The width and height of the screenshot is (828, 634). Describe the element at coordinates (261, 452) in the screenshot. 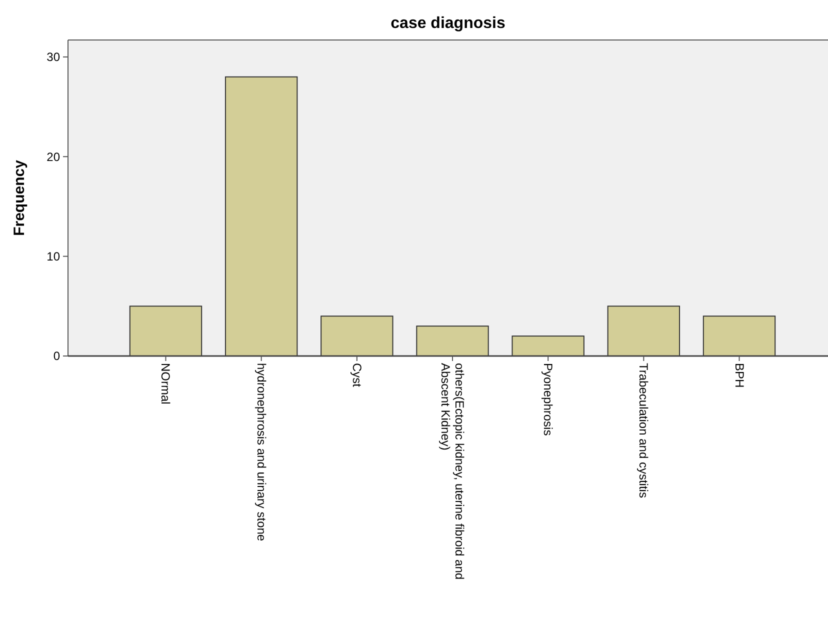

I see `x-tick-label: hydronephrosis and urinary stone` at that location.